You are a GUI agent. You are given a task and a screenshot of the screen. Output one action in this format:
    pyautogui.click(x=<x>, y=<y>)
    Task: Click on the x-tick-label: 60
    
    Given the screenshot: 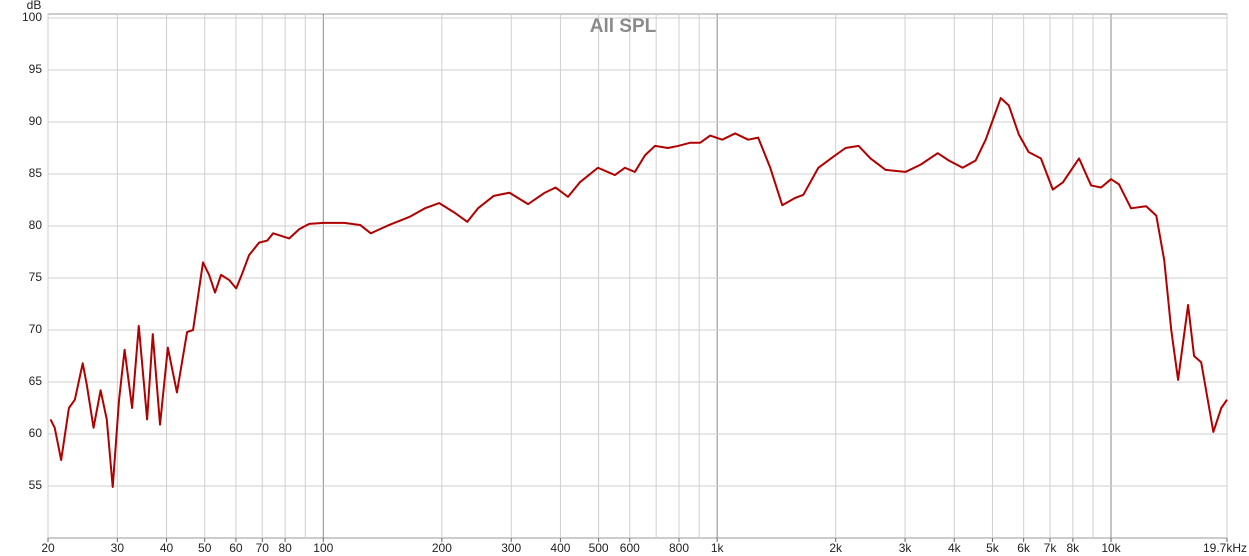 What is the action you would take?
    pyautogui.click(x=236, y=548)
    